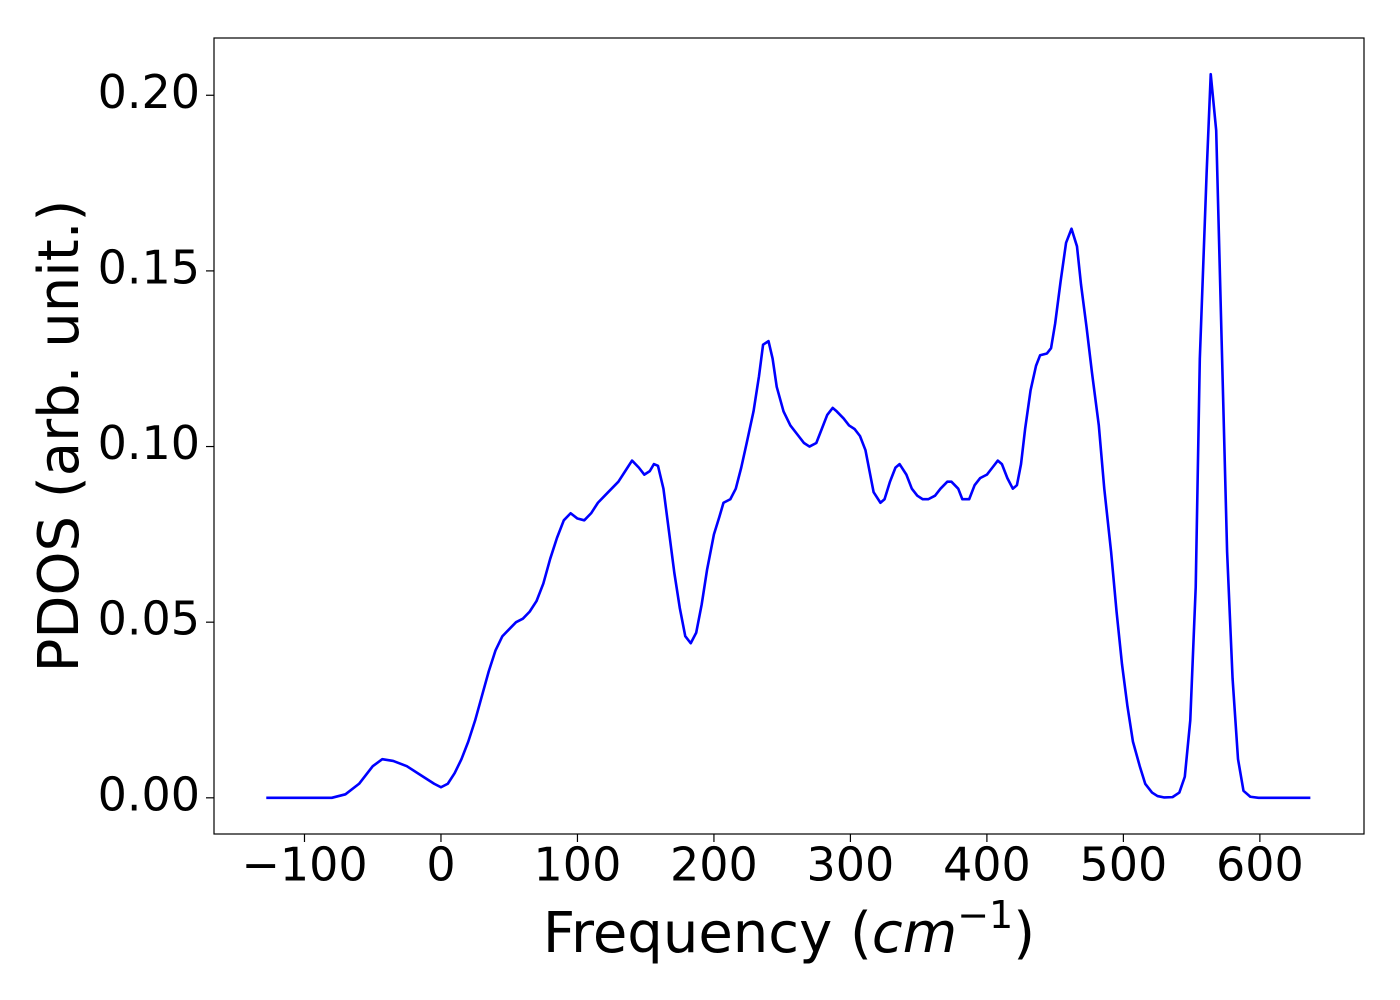 Image resolution: width=1400 pixels, height=1000 pixels. What do you see at coordinates (149, 267) in the screenshot?
I see `y-tick-label: 0.15` at bounding box center [149, 267].